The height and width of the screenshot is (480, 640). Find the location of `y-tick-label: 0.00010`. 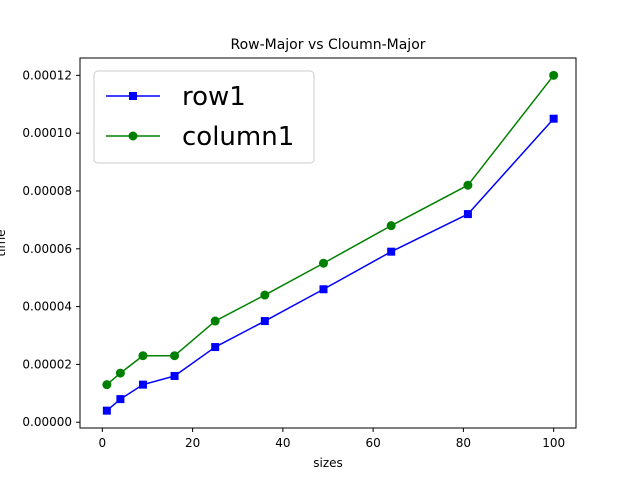

y-tick-label: 0.00010 is located at coordinates (47, 133).